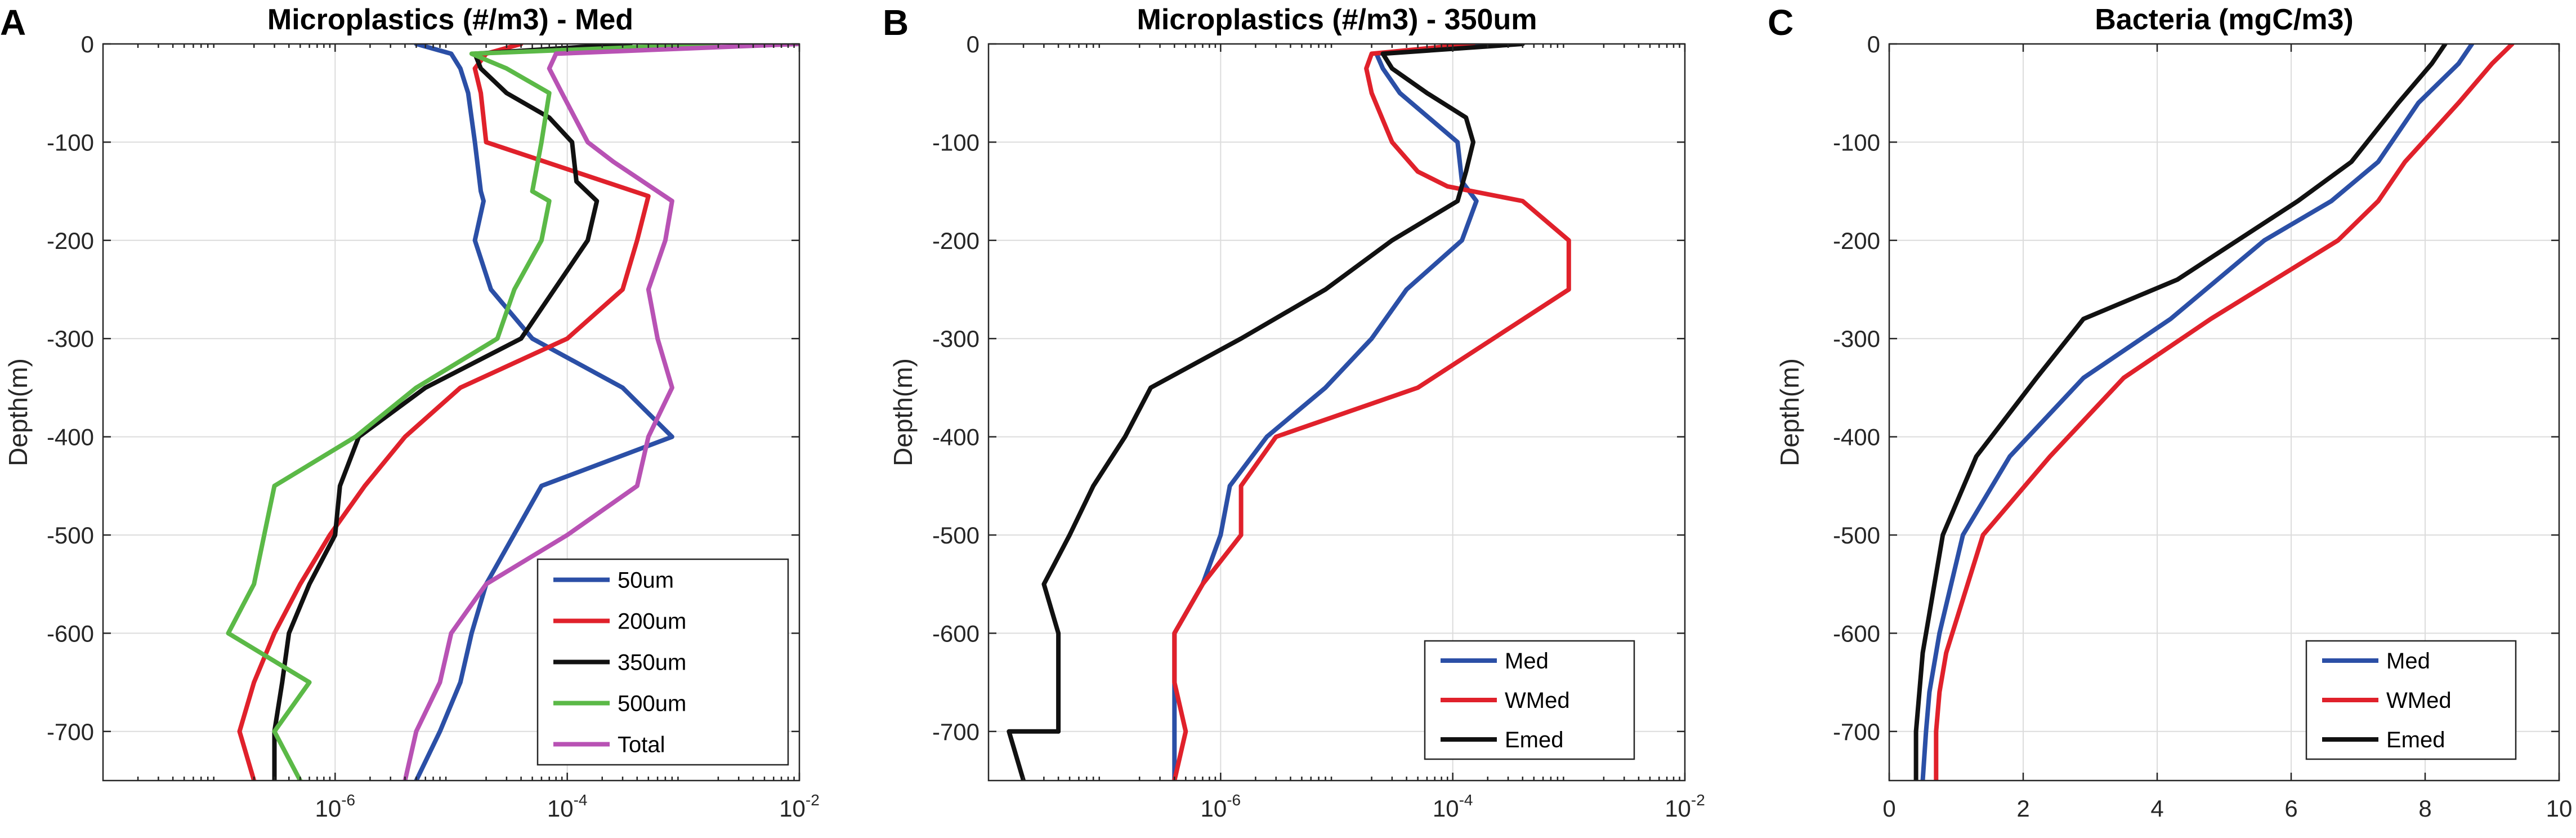  Describe the element at coordinates (1034, 755) in the screenshot. I see `series-line-emed-tail` at that location.